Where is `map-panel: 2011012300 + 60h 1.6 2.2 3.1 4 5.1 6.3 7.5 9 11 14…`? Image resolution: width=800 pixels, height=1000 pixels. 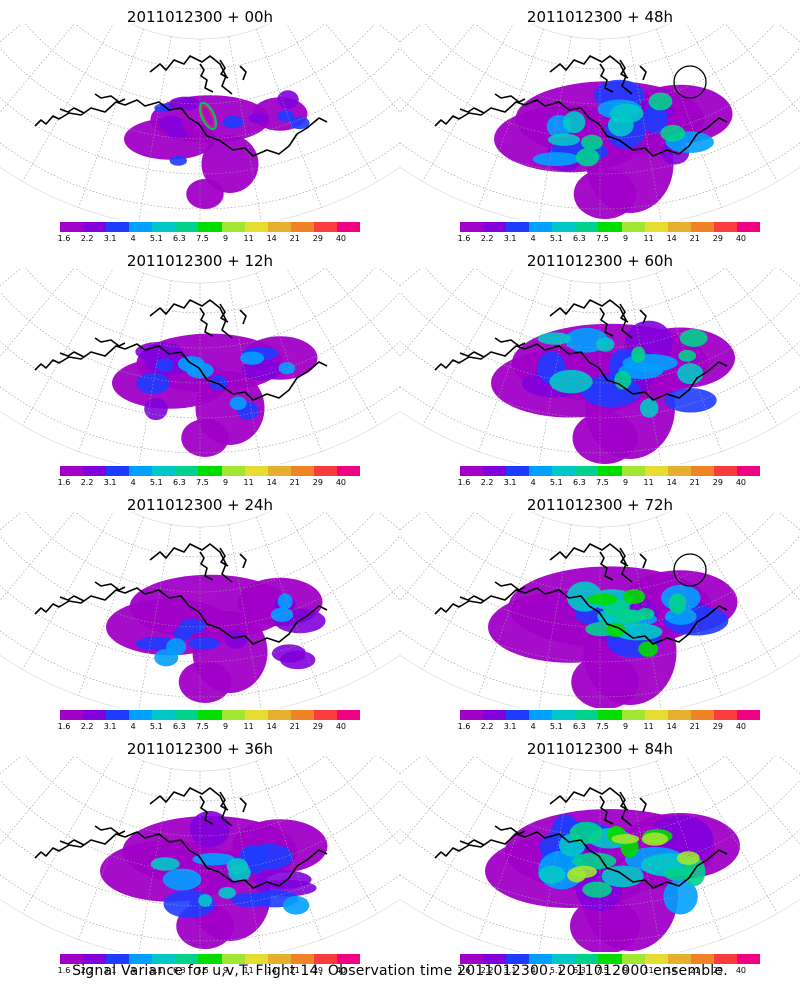
map-panel: 2011012300 + 60h 1.6 2.2 3.1 4 5.1 6.3 7.5 9 11 14… is located at coordinates (600, 366).